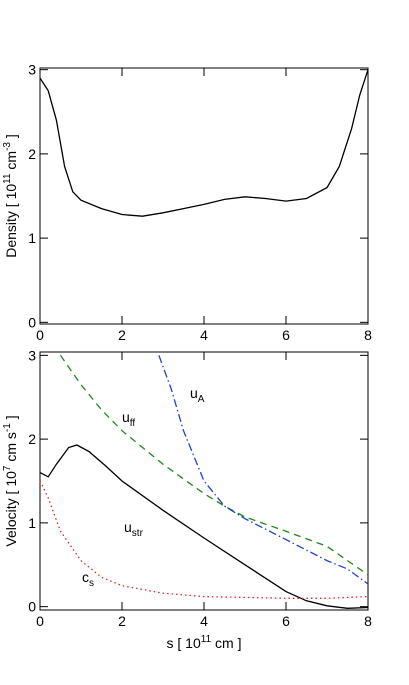  Describe the element at coordinates (7, 146) in the screenshot. I see `superscript: -3` at that location.